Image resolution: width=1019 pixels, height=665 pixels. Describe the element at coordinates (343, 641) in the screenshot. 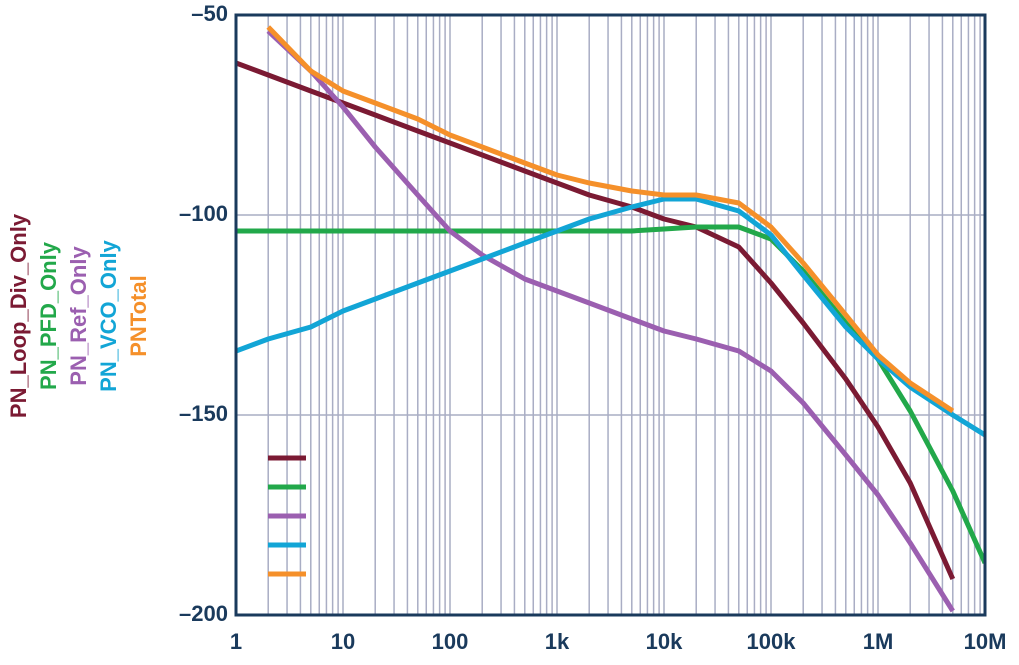

I see `x-tick-label: 10` at that location.